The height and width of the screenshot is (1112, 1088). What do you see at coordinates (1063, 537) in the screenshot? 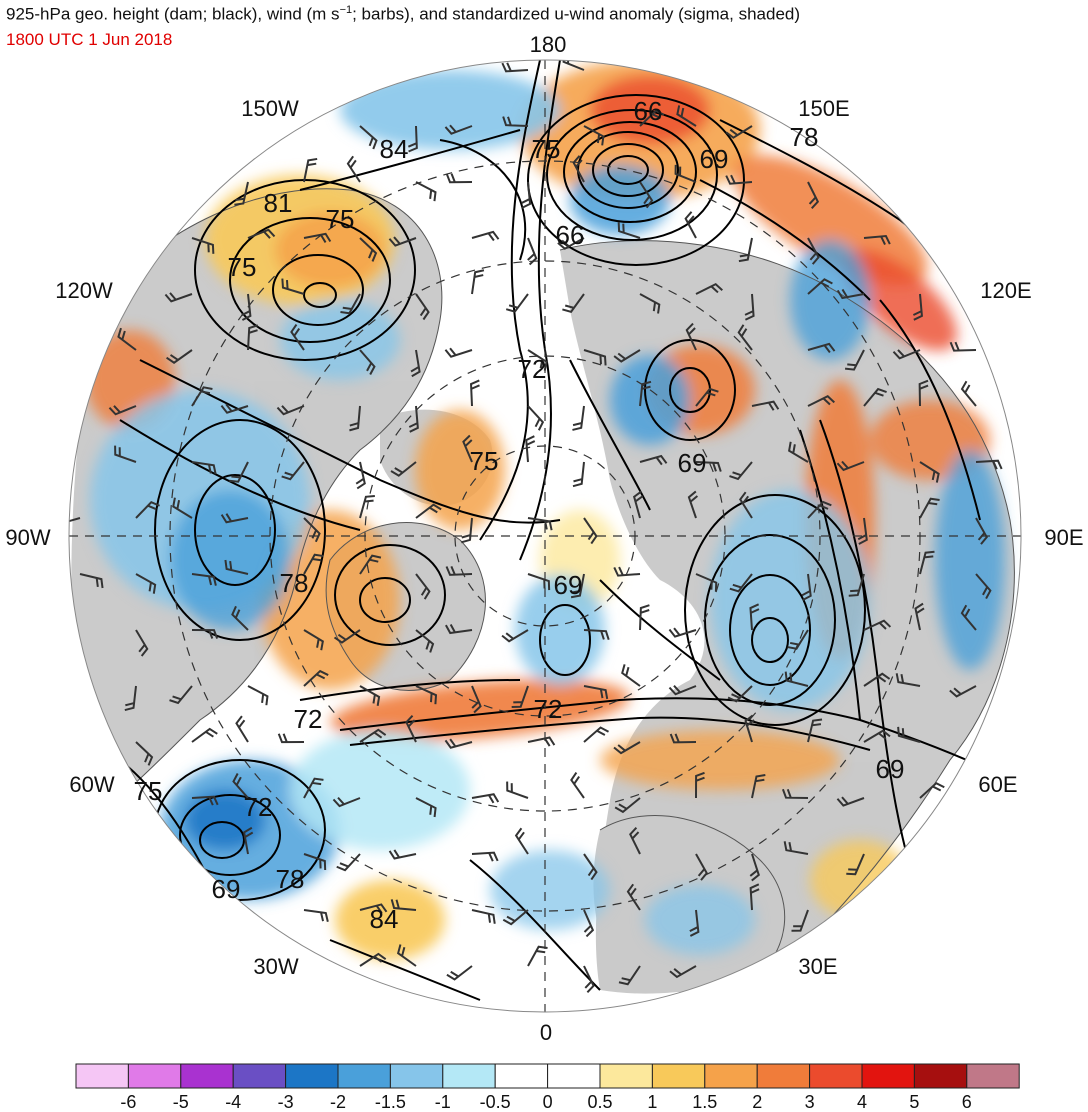
I see `lon-label-90e: 90E` at bounding box center [1063, 537].